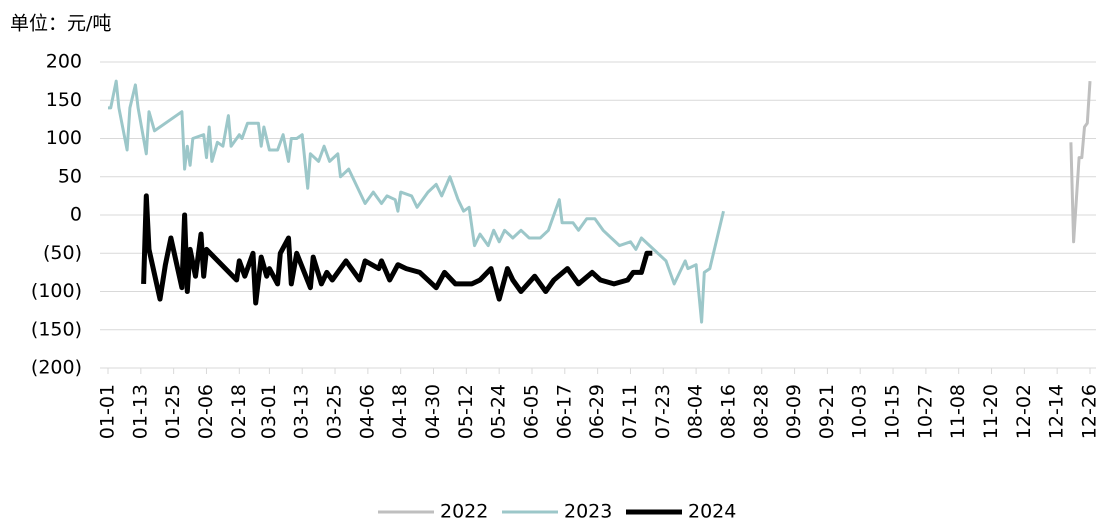 The width and height of the screenshot is (1114, 521). Describe the element at coordinates (400, 411) in the screenshot. I see `x-tick-label: 04-18` at that location.